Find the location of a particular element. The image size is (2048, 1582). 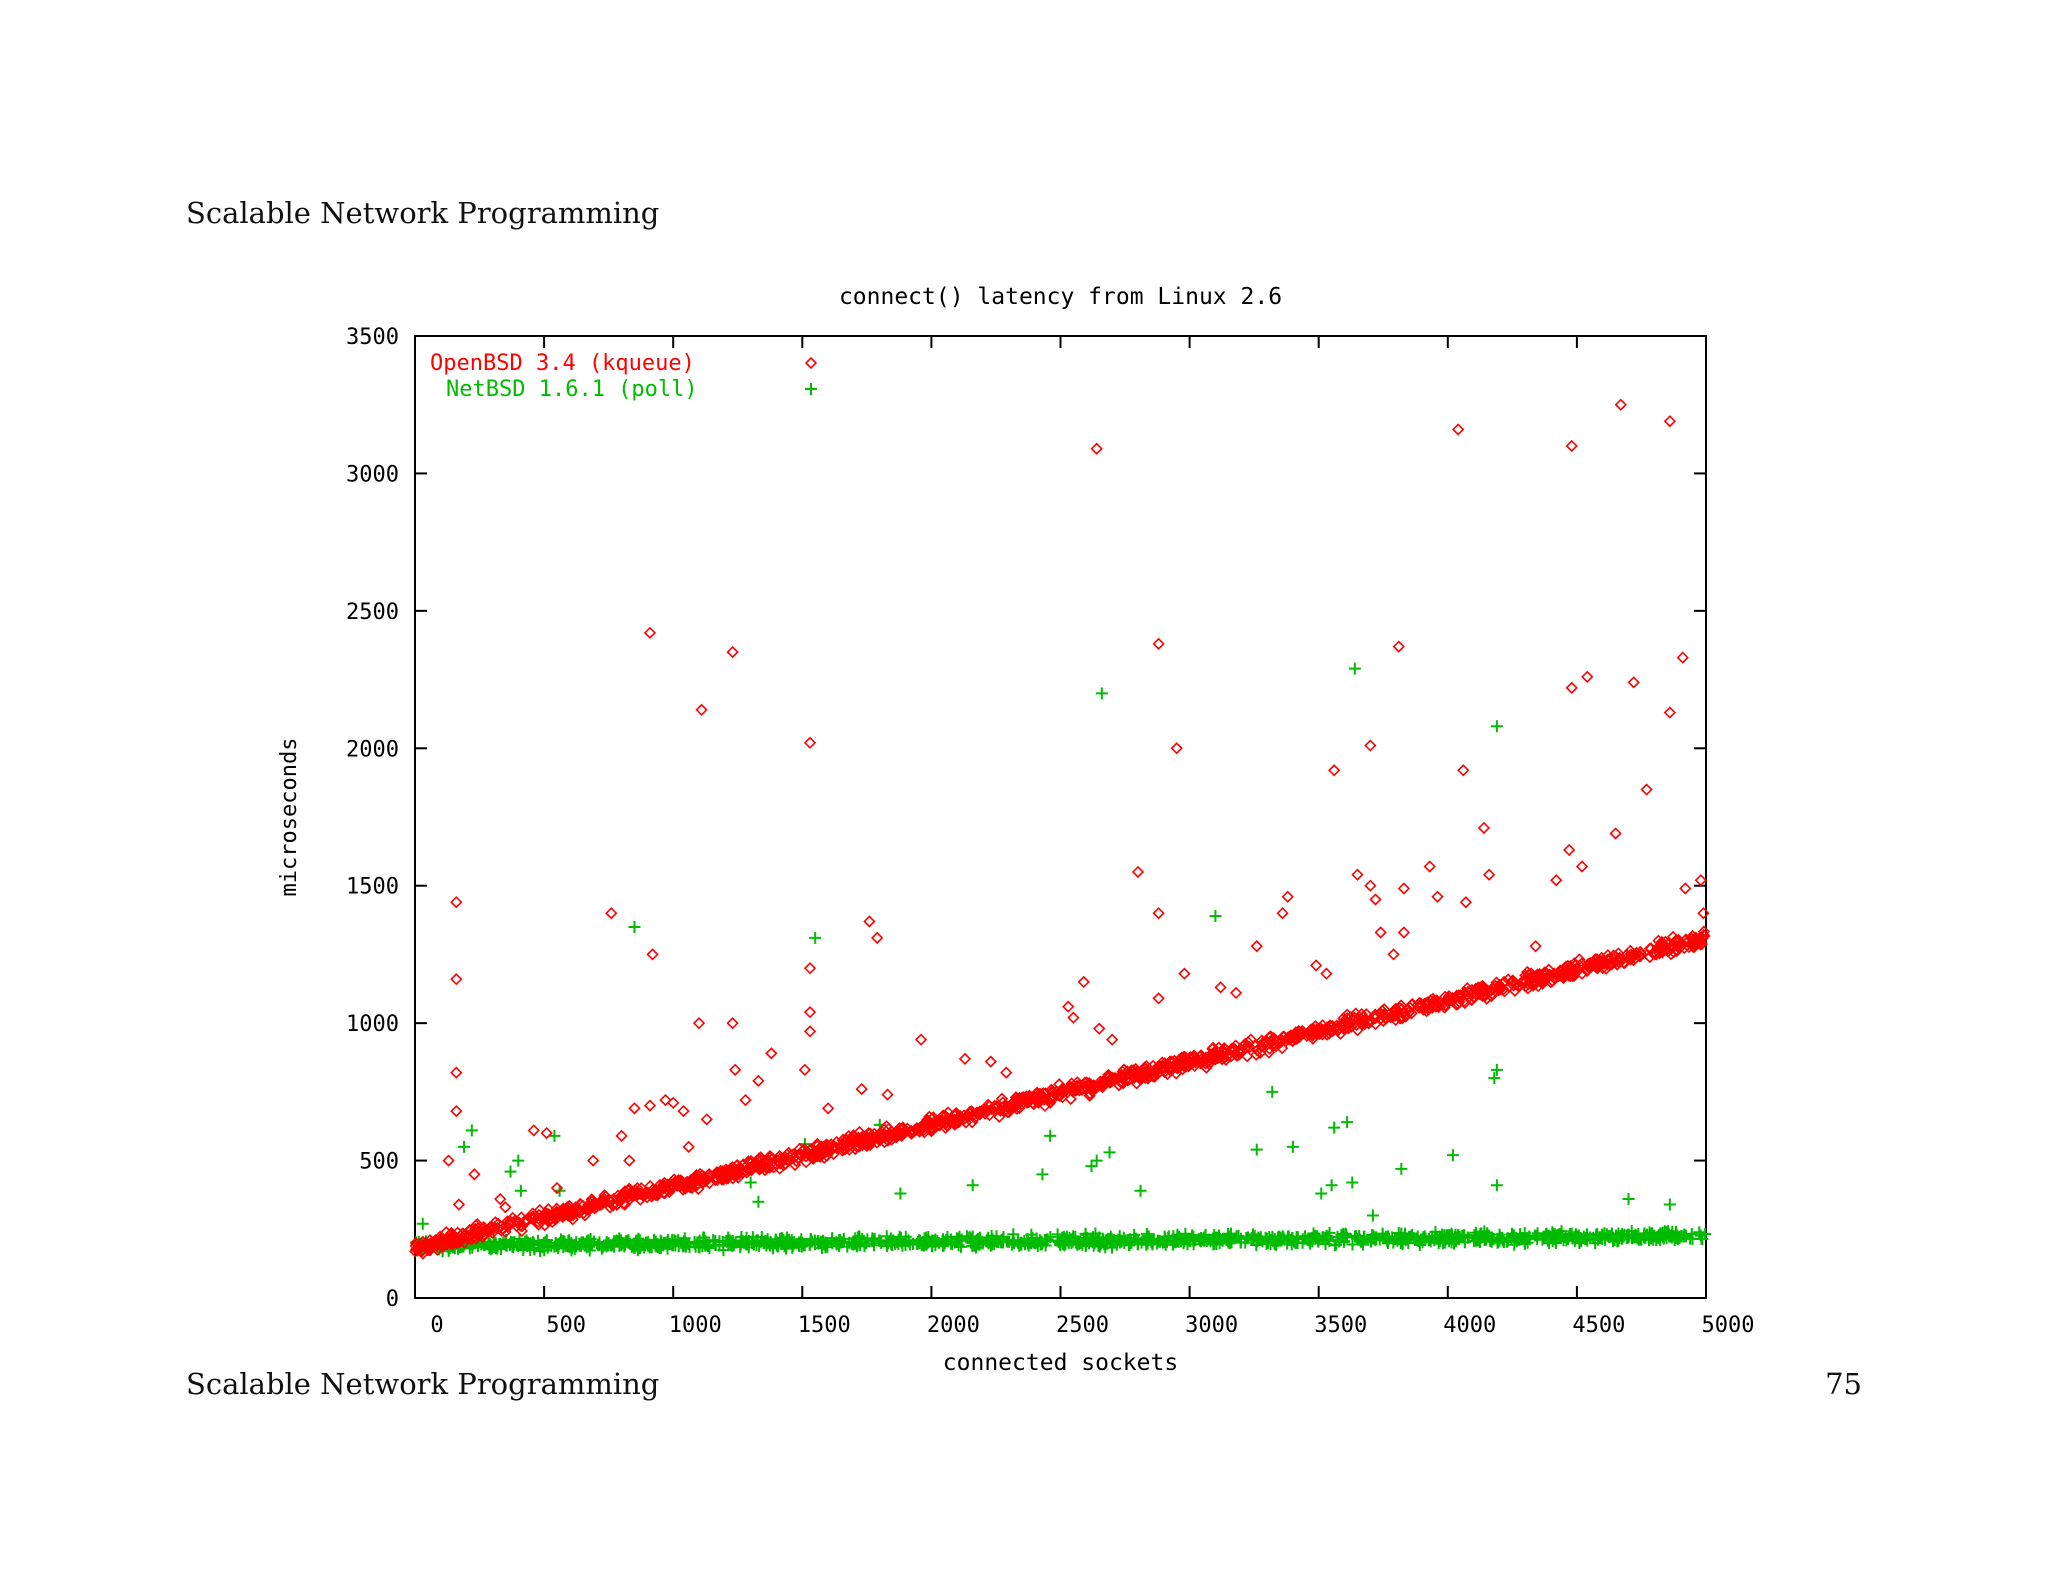

x-tick-label: 4500 is located at coordinates (1598, 1325).